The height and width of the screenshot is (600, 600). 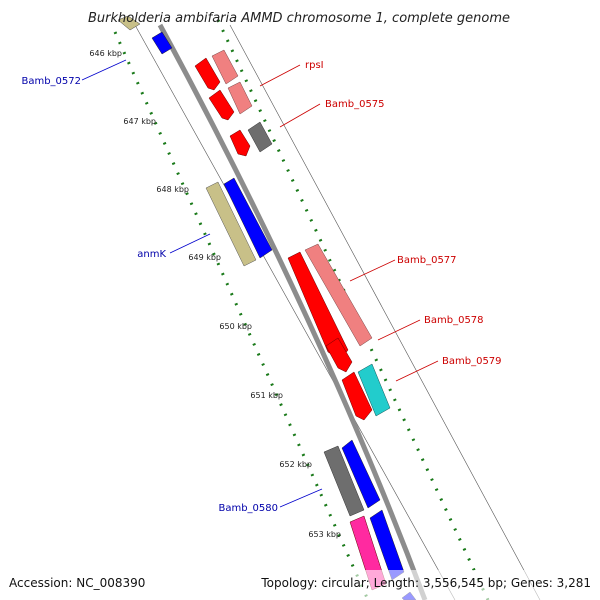 What do you see at coordinates (427, 260) in the screenshot?
I see `gene-label: Bamb_0577` at bounding box center [427, 260].